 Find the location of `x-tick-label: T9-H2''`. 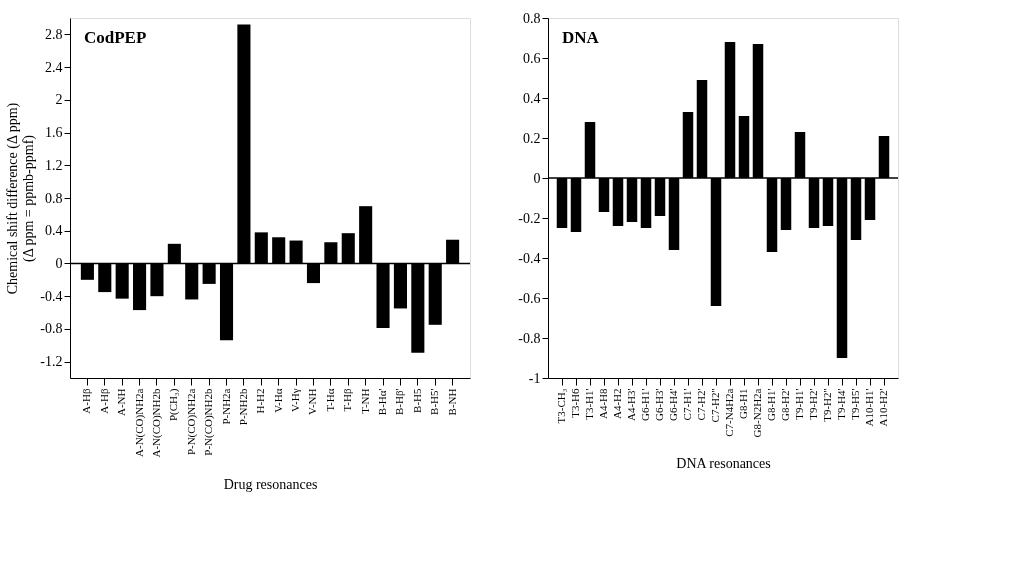

x-tick-label: T9-H2'' is located at coordinates (827, 405).